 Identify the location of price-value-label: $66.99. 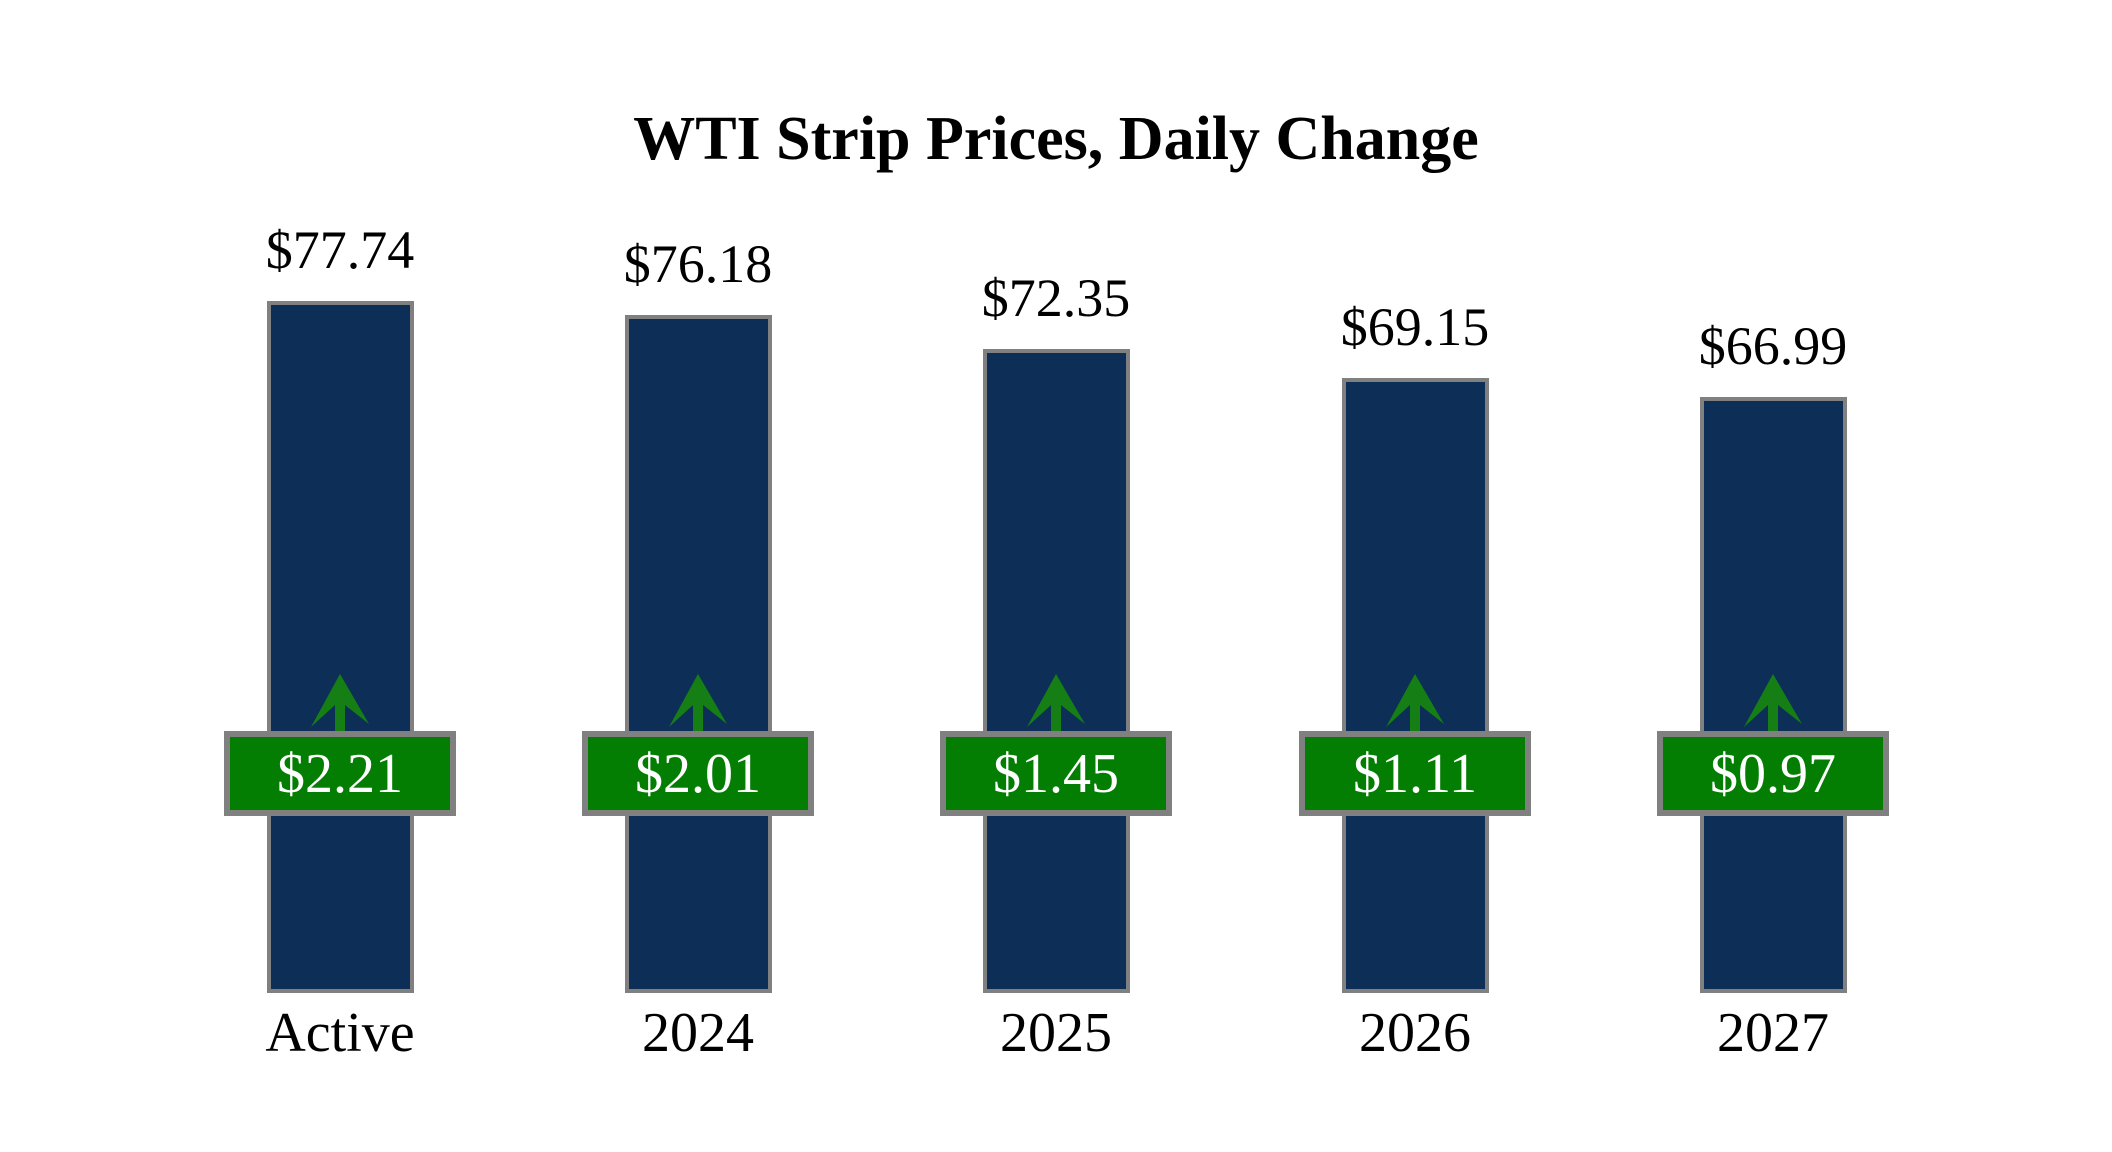
(1773, 346).